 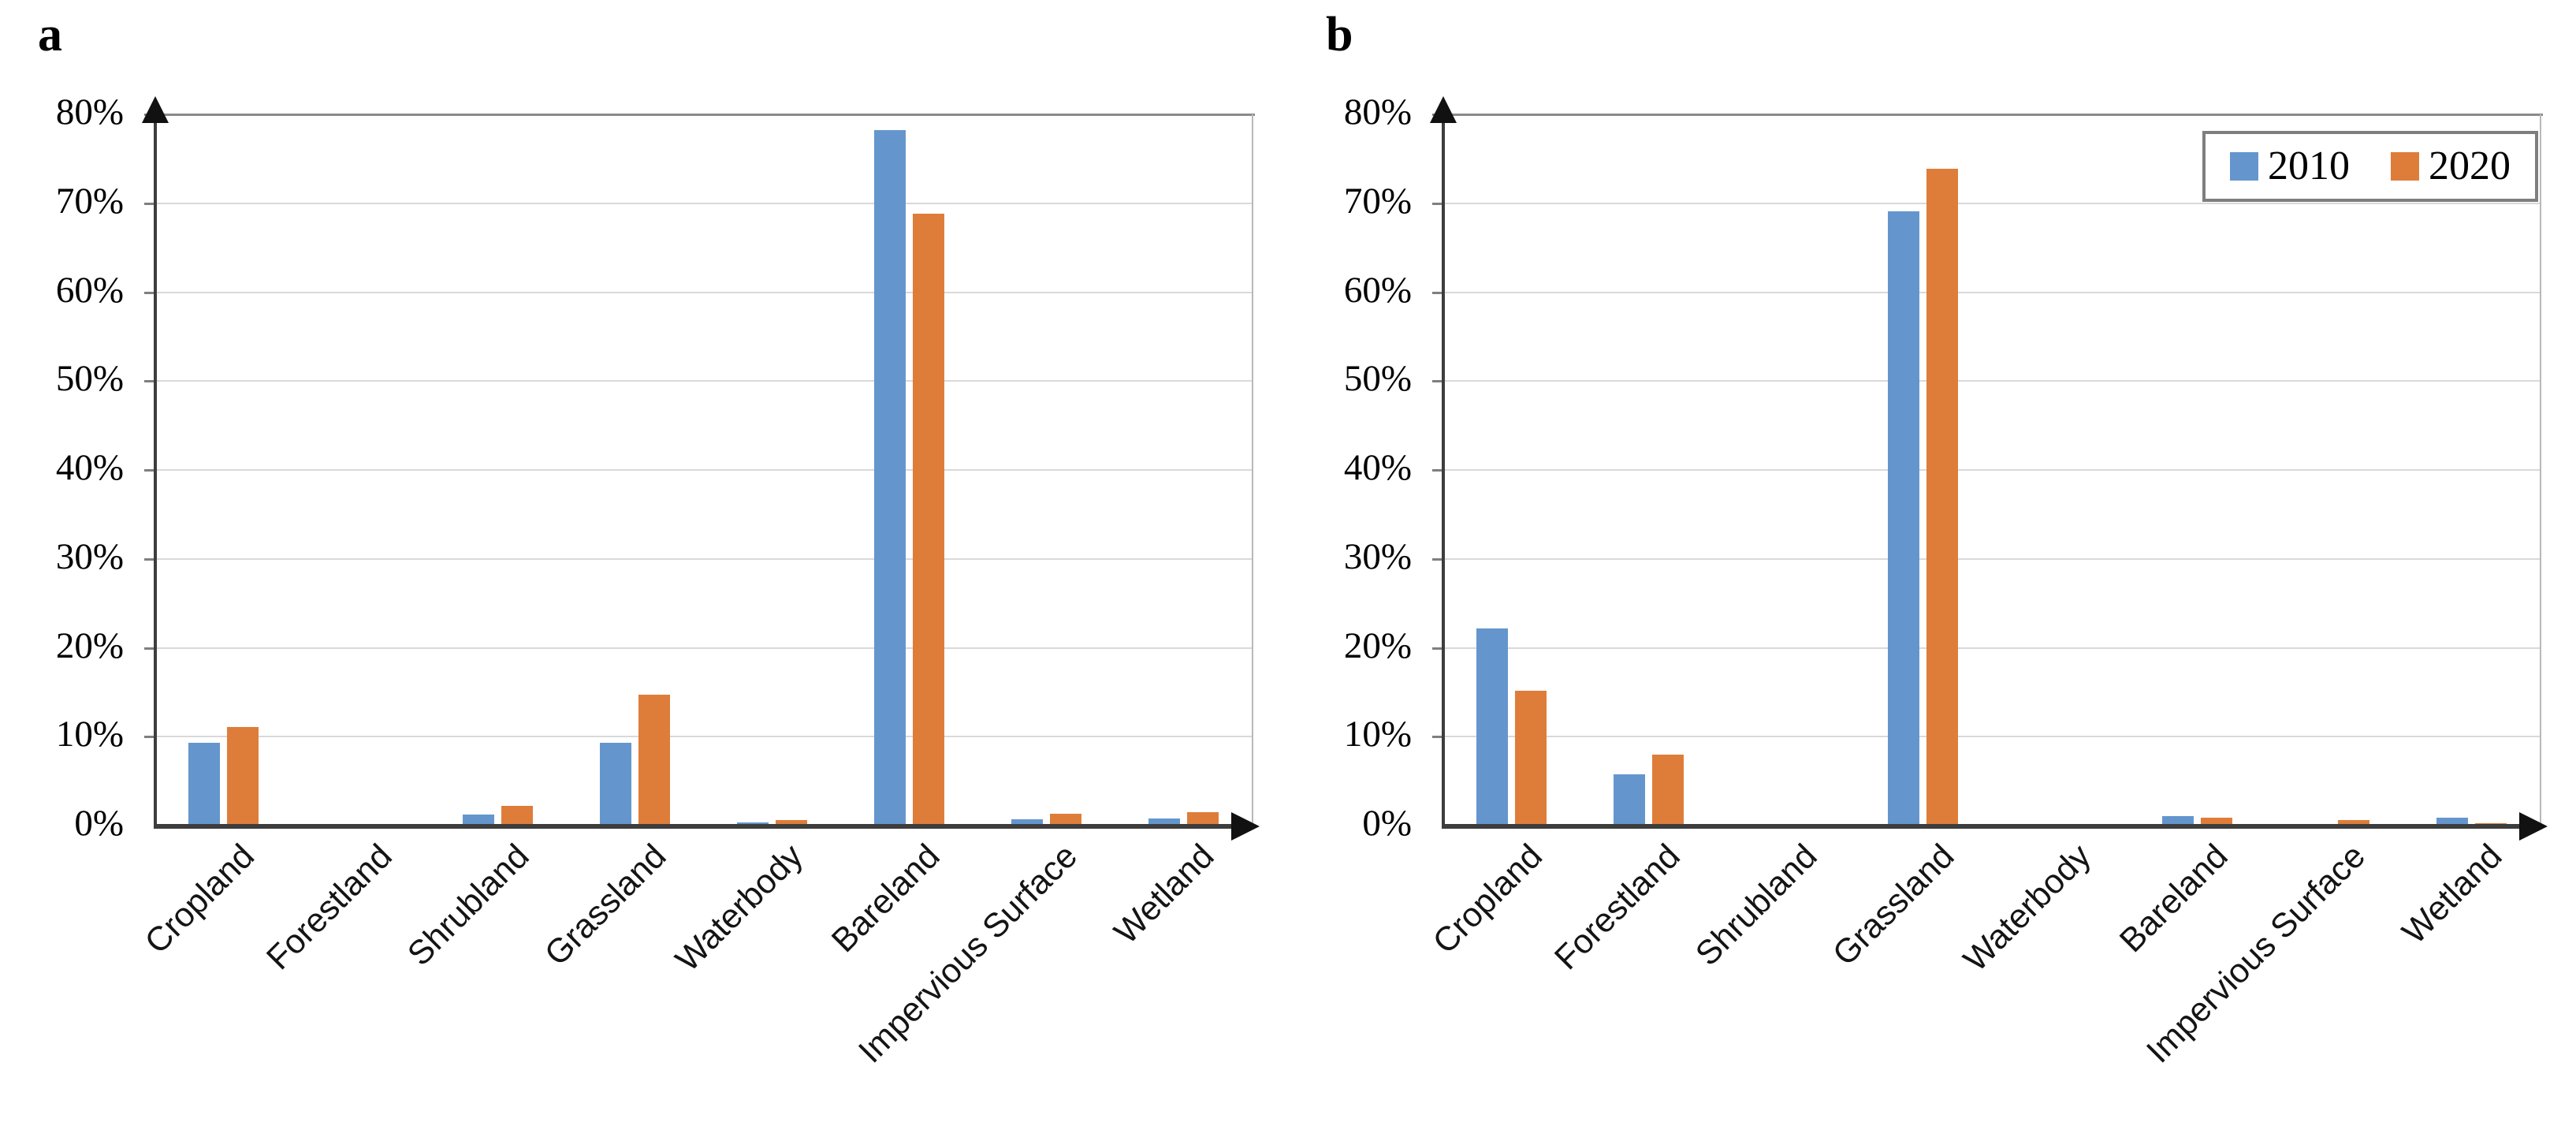 I want to click on bar-wetland-2020, so click(x=1202, y=819).